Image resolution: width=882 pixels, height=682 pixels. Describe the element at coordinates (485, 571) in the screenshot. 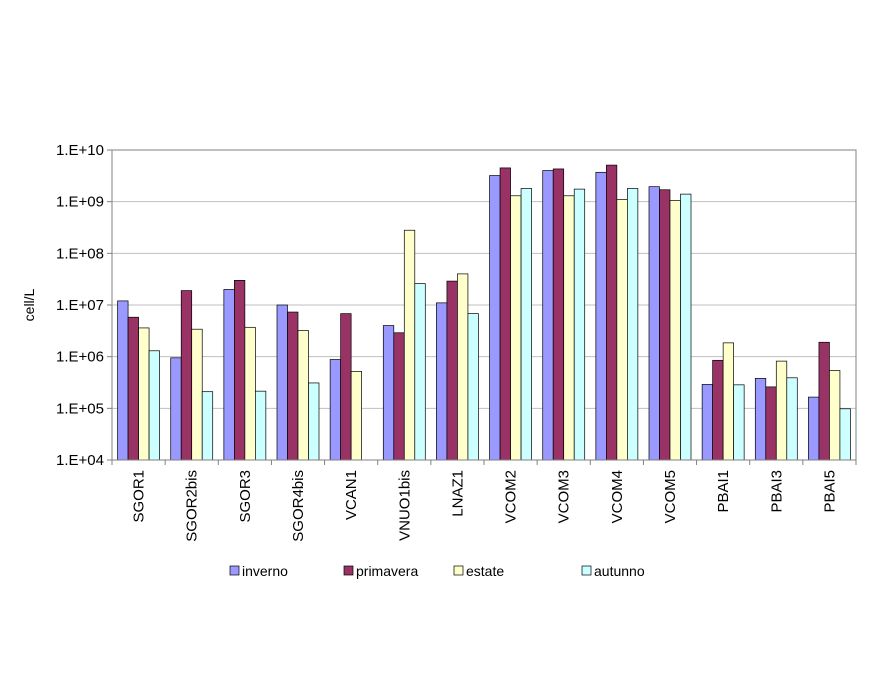

I see `legend-label-estate: estate` at that location.